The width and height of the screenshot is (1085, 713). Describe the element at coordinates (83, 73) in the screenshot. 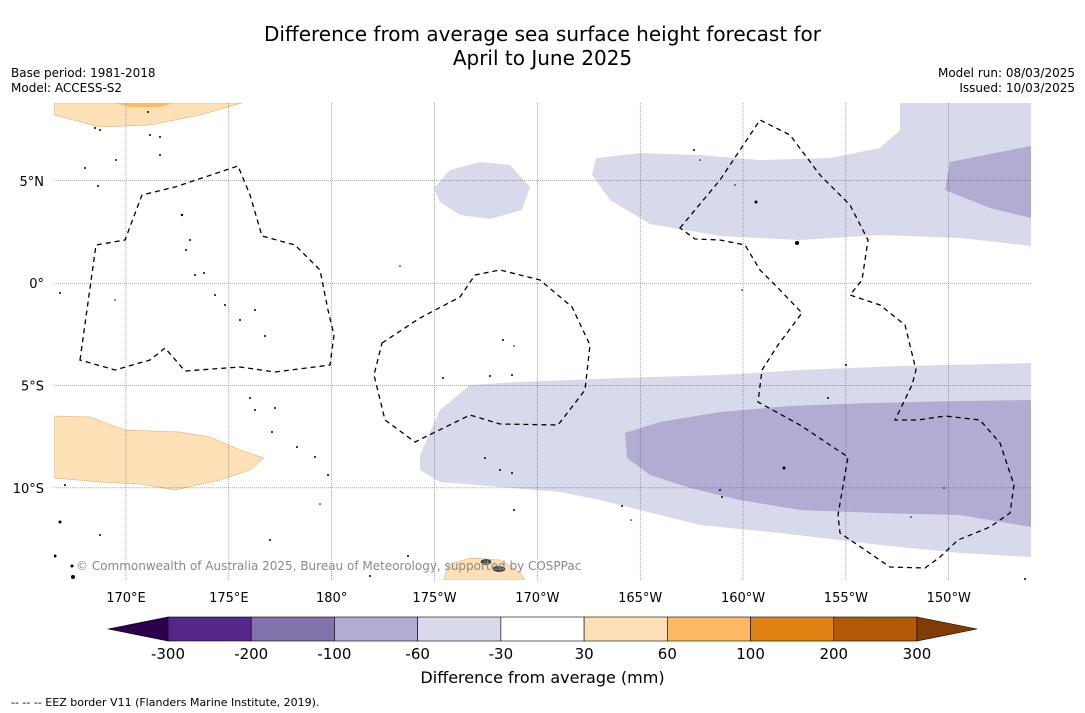

I see `base-period: Base period: 1981-2018` at that location.